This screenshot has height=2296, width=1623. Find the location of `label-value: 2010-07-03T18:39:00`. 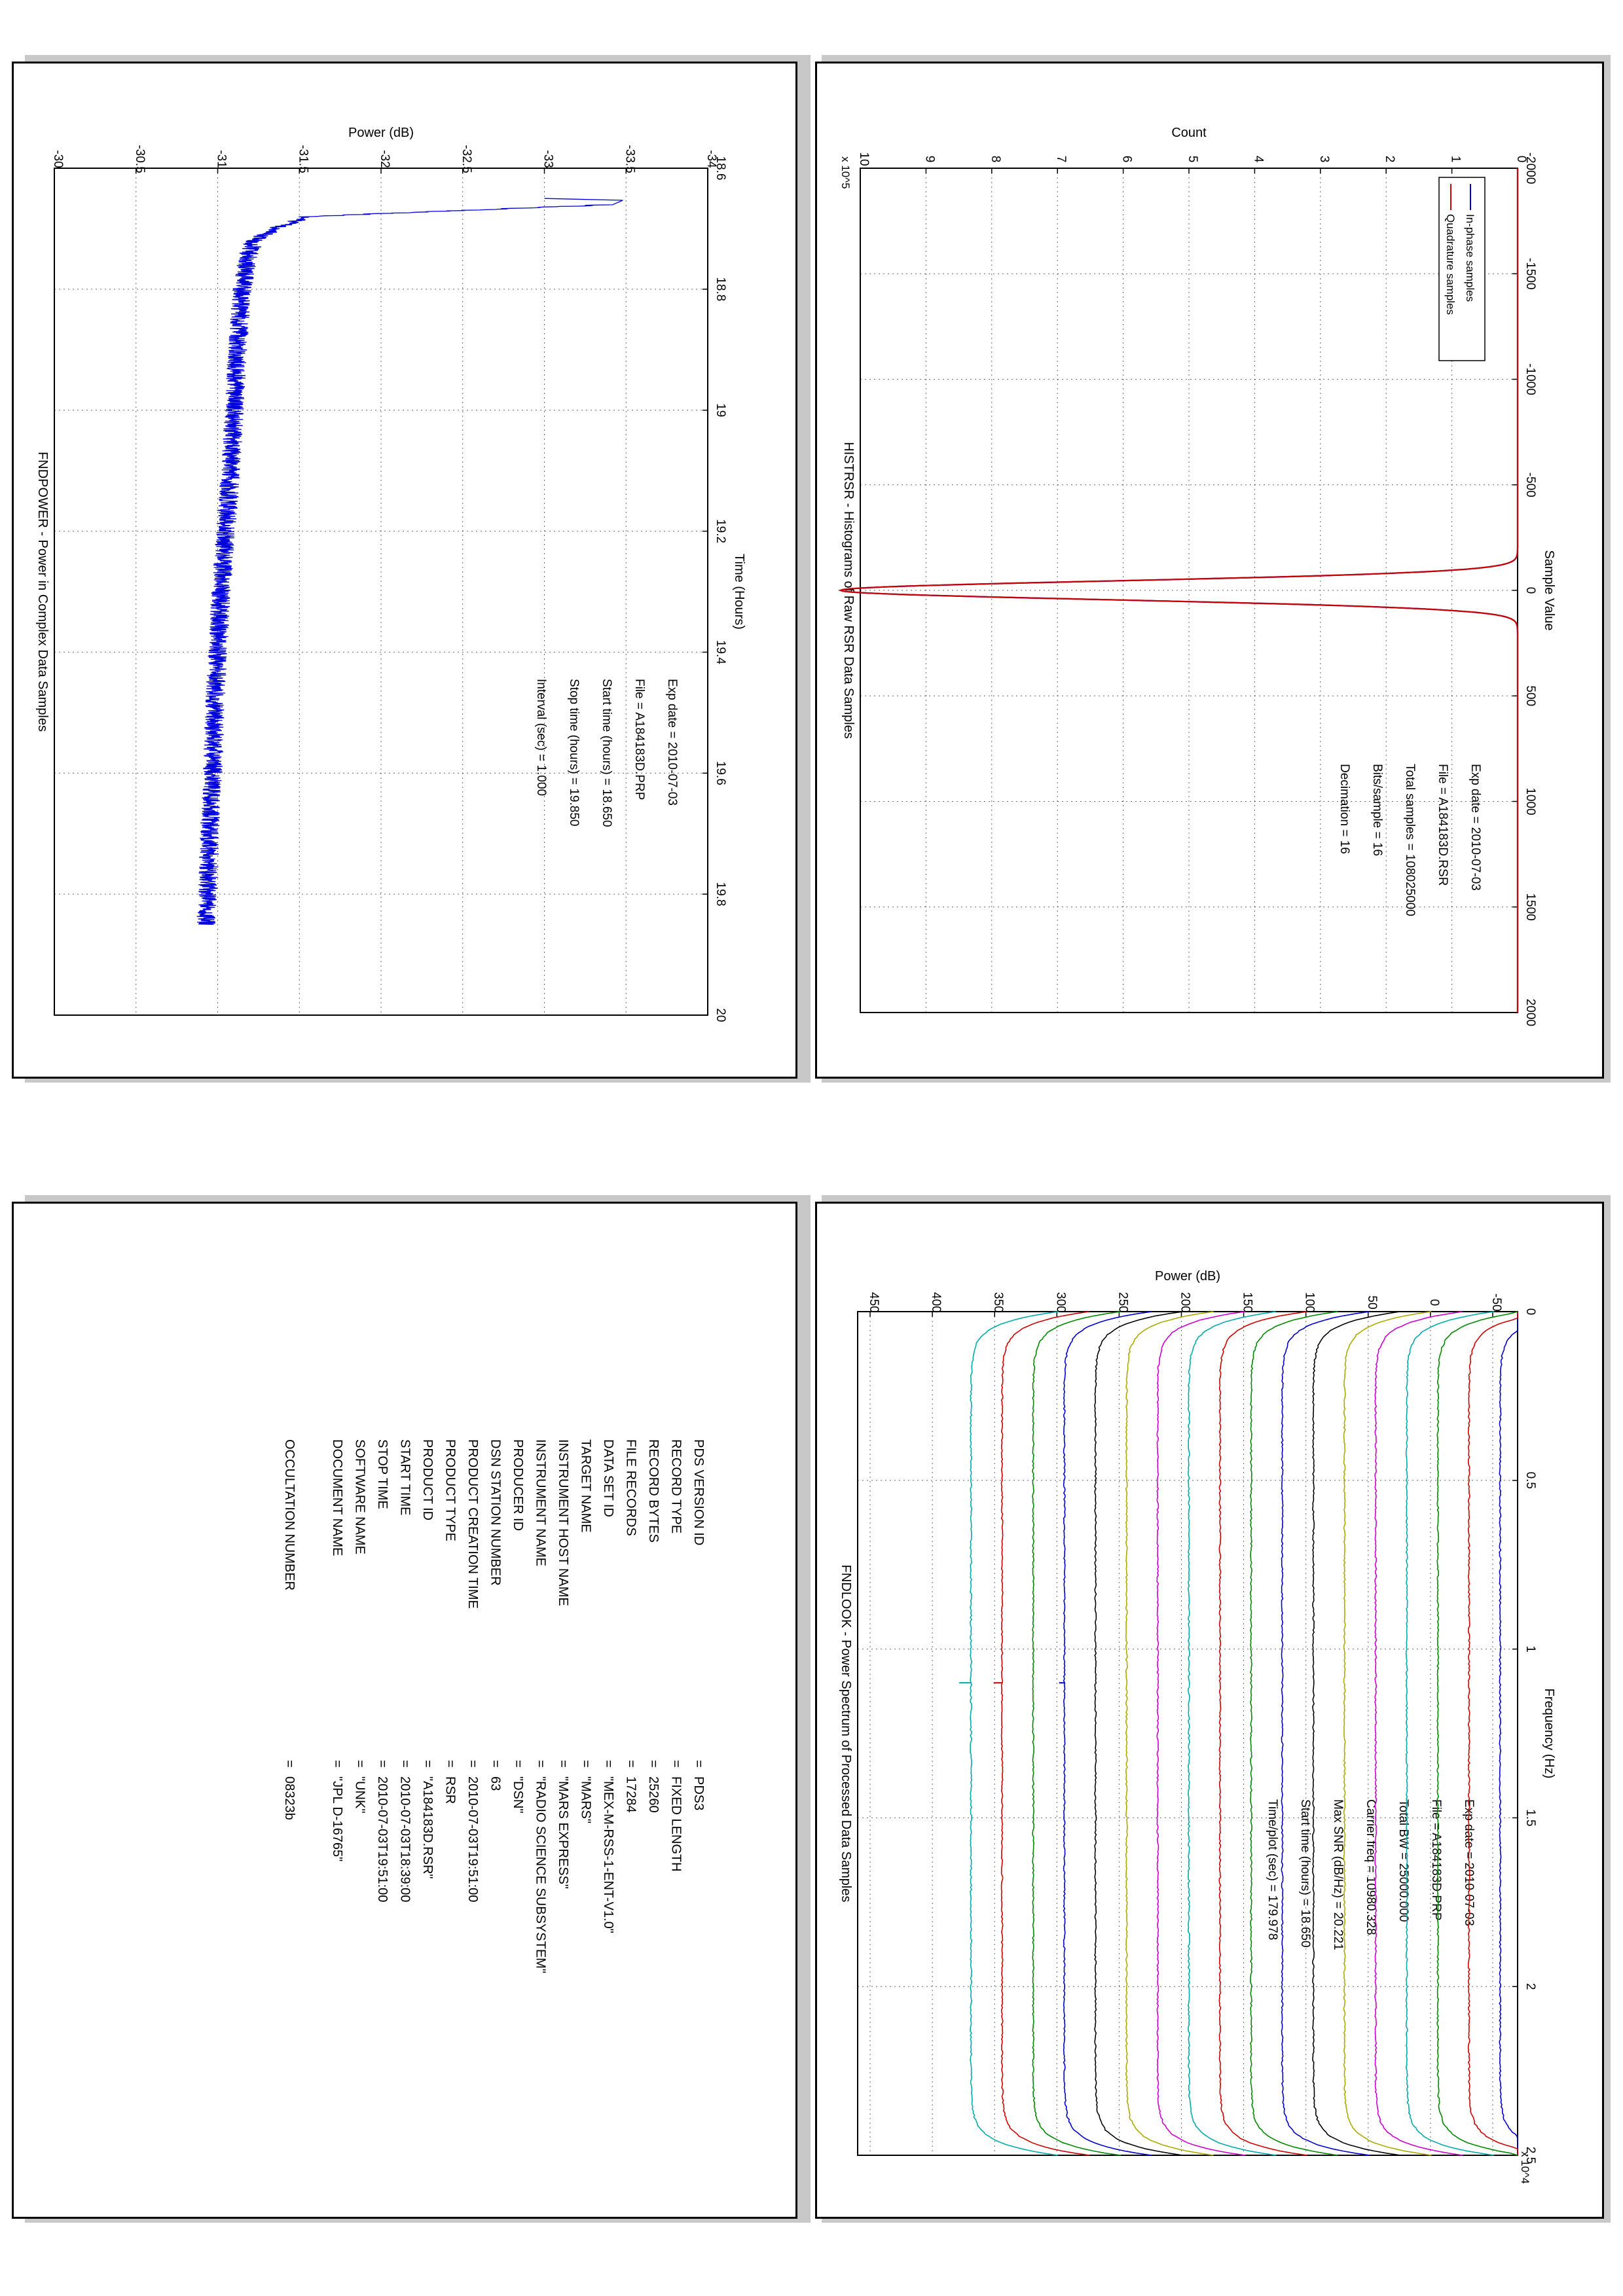

label-value: 2010-07-03T18:39:00 is located at coordinates (405, 1839).